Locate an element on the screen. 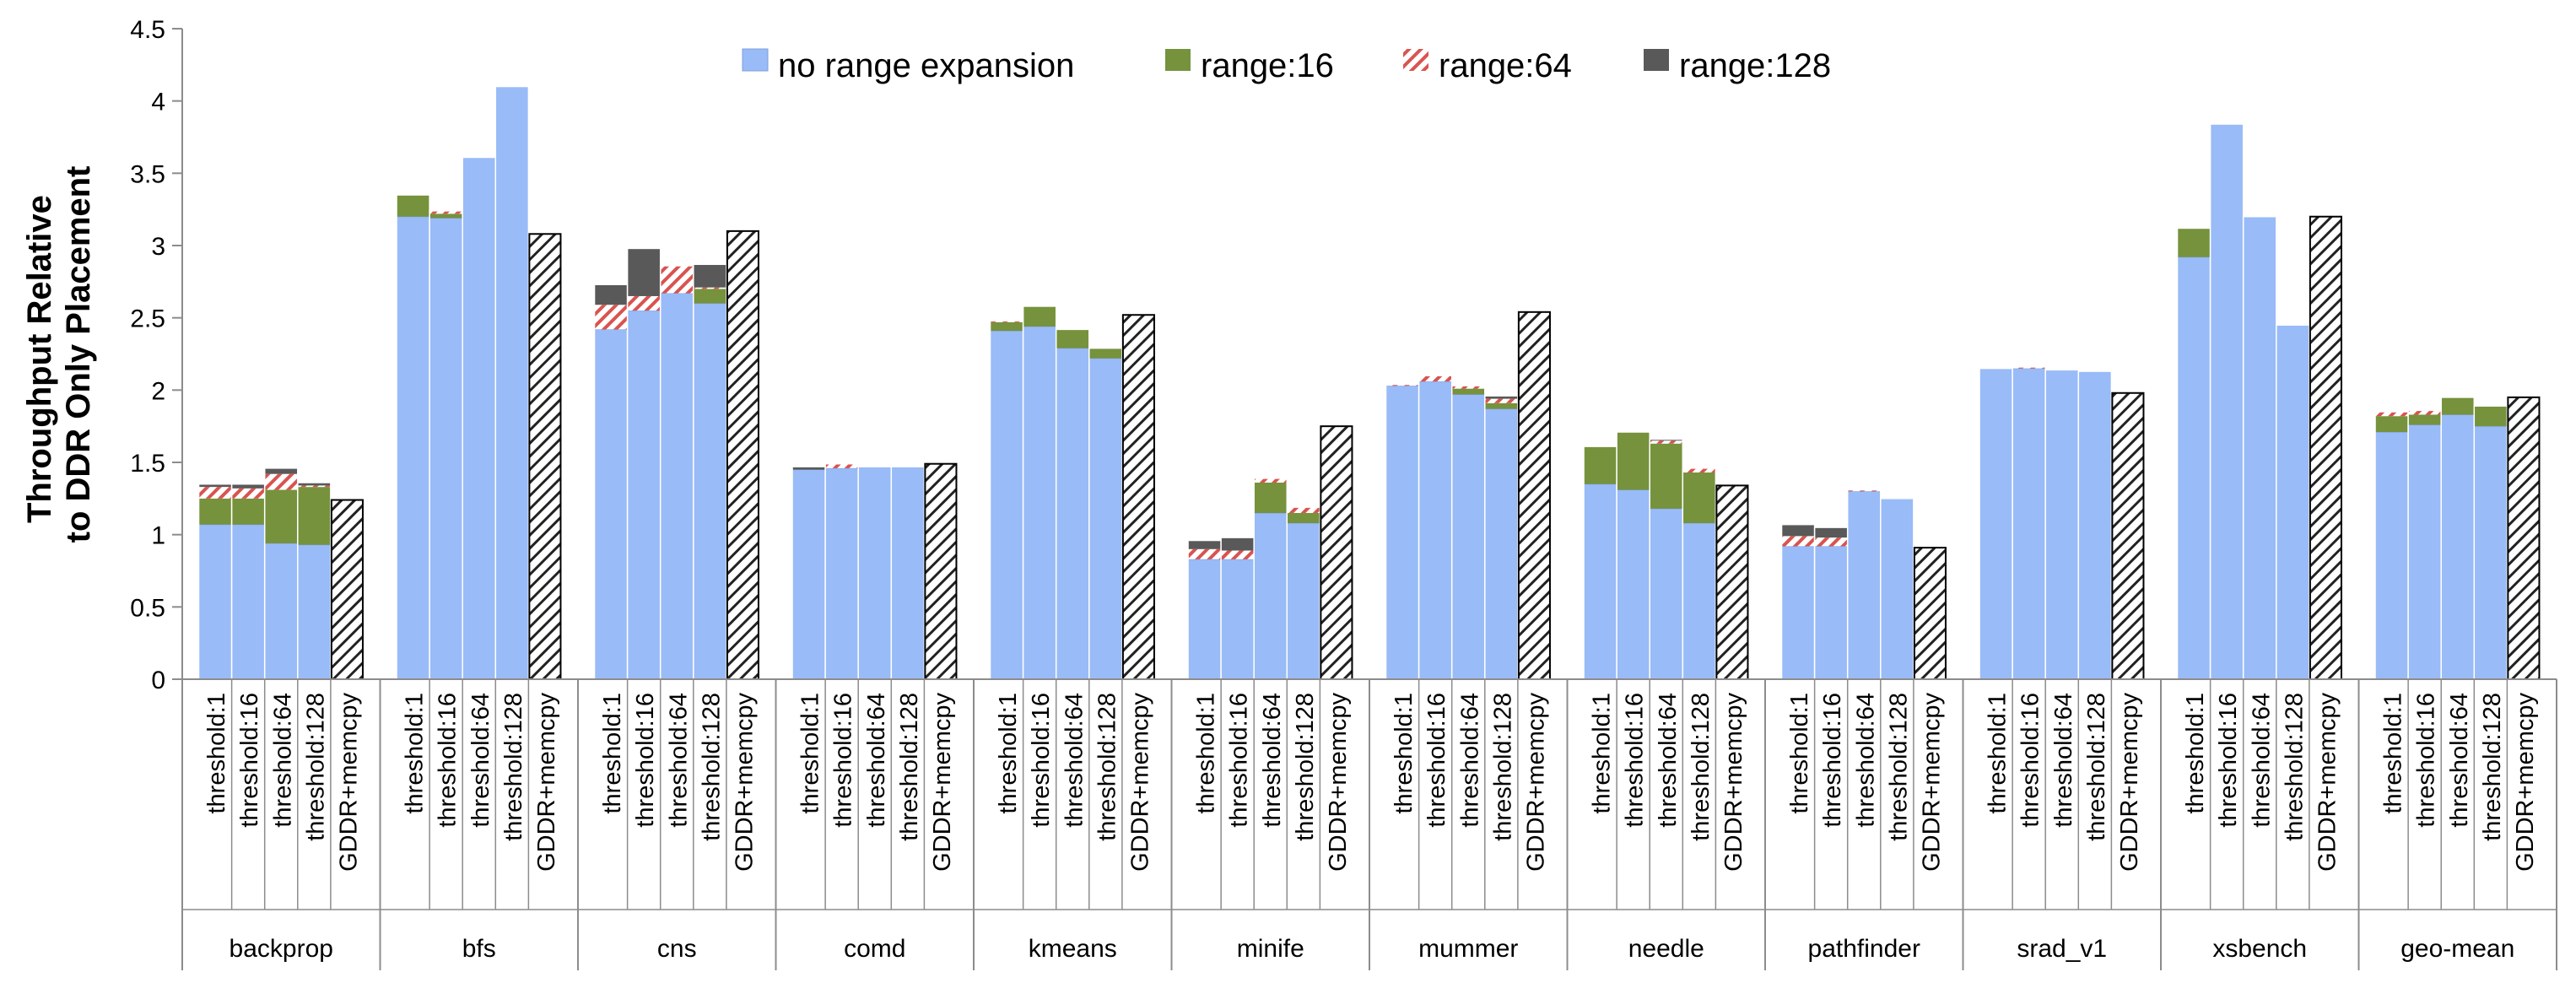  legend-swatch is located at coordinates (1415, 60).